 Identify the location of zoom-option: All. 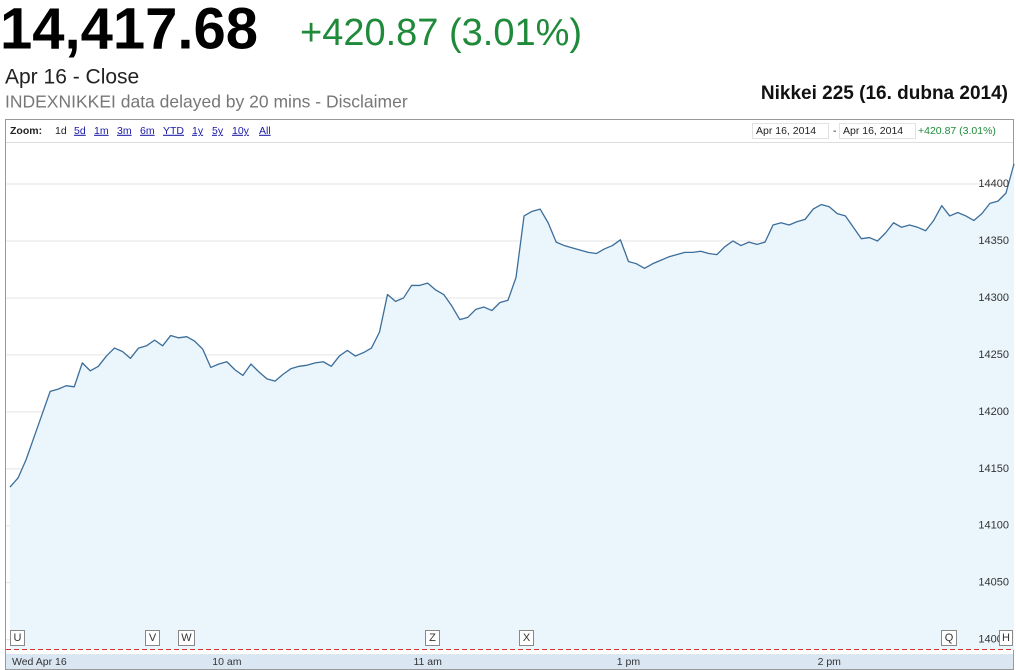
(265, 131).